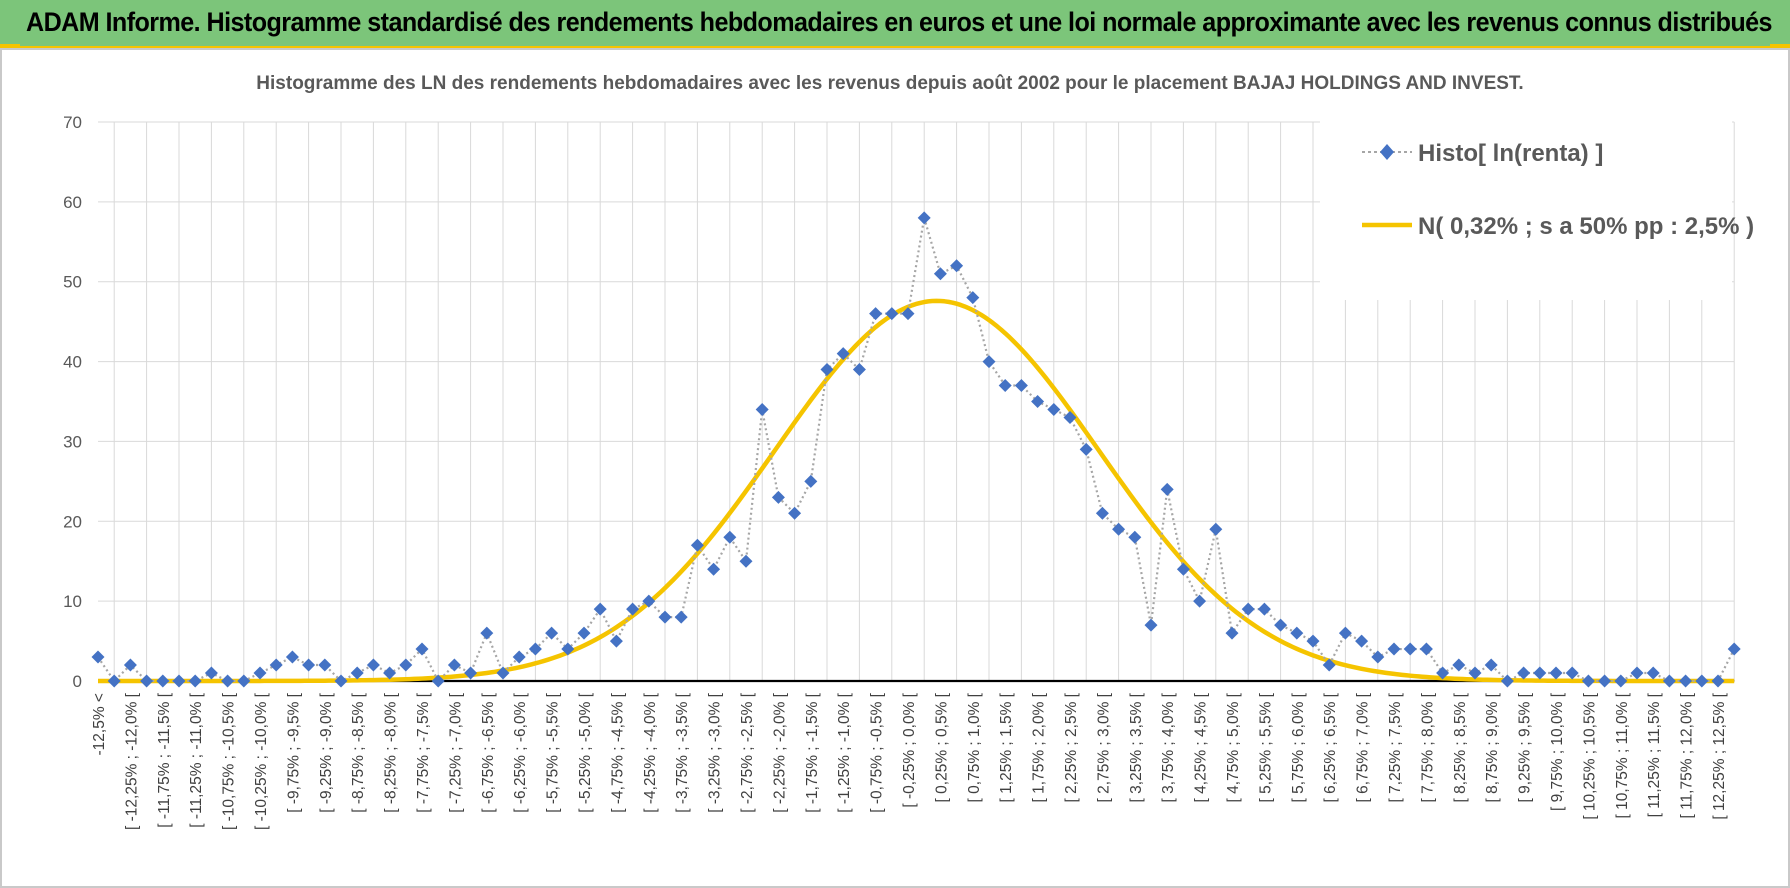 The width and height of the screenshot is (1790, 888). What do you see at coordinates (1427, 747) in the screenshot?
I see `x-tick-label: [ 7,75% ; 8,0% [` at bounding box center [1427, 747].